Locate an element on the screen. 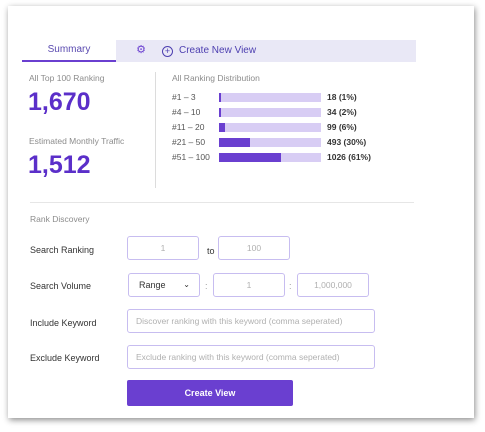 Image resolution: width=485 pixels, height=432 pixels. distribution-count: 99 (6%) is located at coordinates (342, 127).